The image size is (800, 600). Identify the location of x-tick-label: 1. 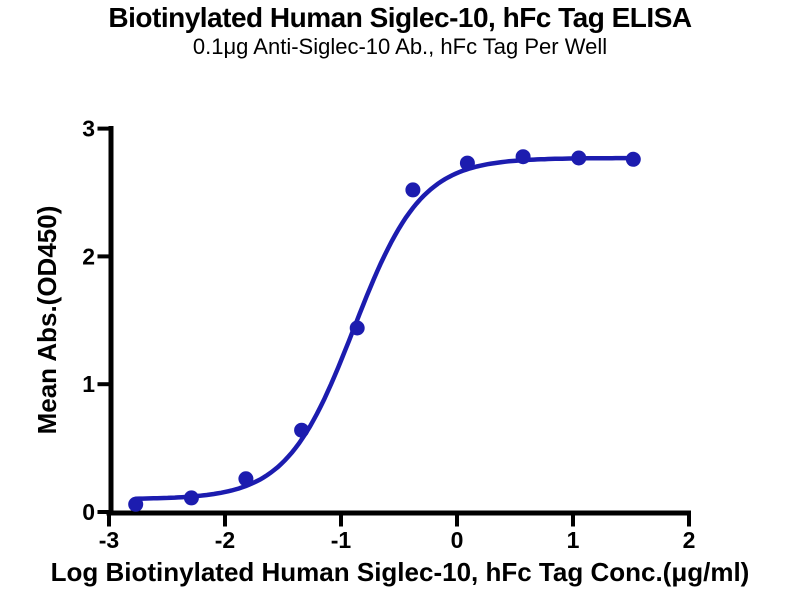
(573, 540).